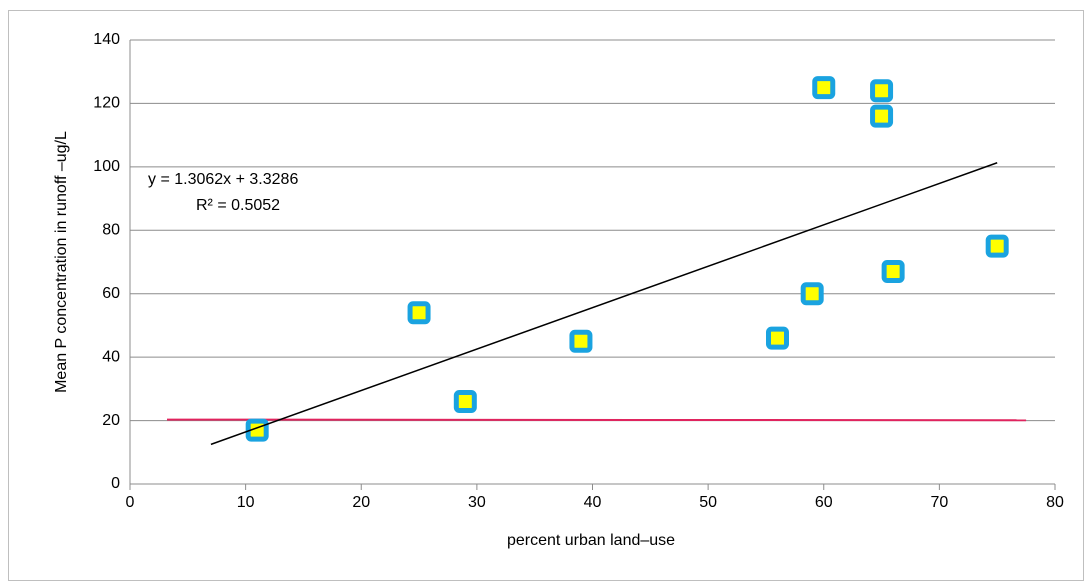  What do you see at coordinates (238, 205) in the screenshot?
I see `trendline-r2: R² = 0.5052` at bounding box center [238, 205].